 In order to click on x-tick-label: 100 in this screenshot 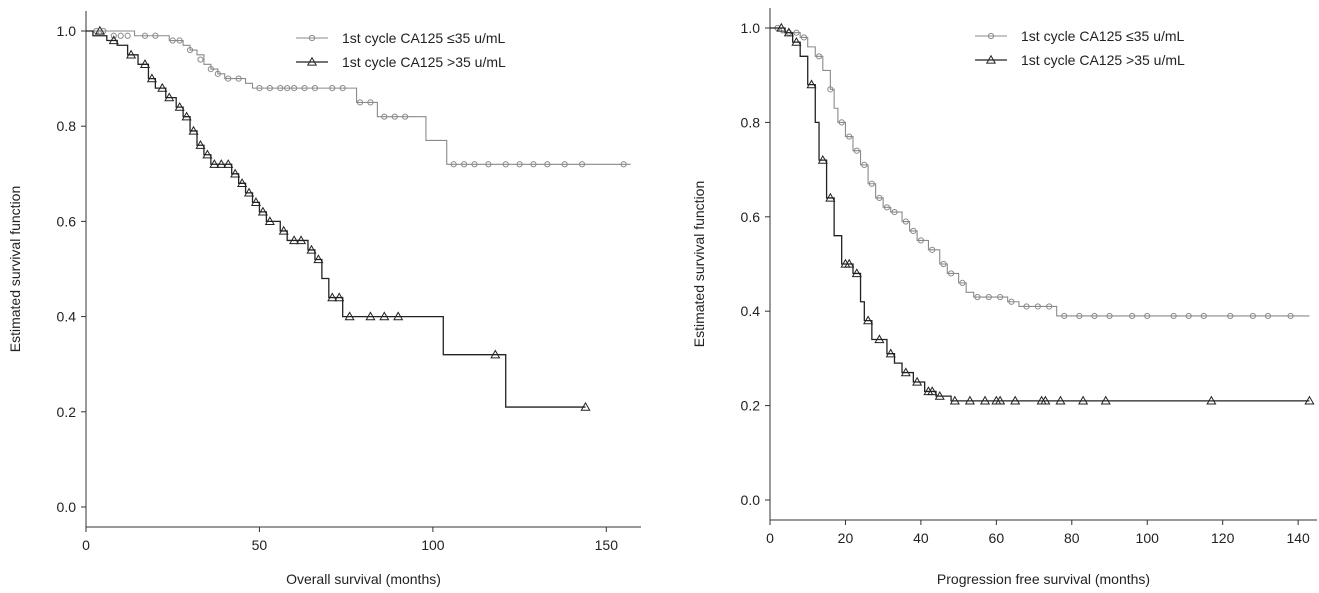, I will do `click(1148, 538)`.